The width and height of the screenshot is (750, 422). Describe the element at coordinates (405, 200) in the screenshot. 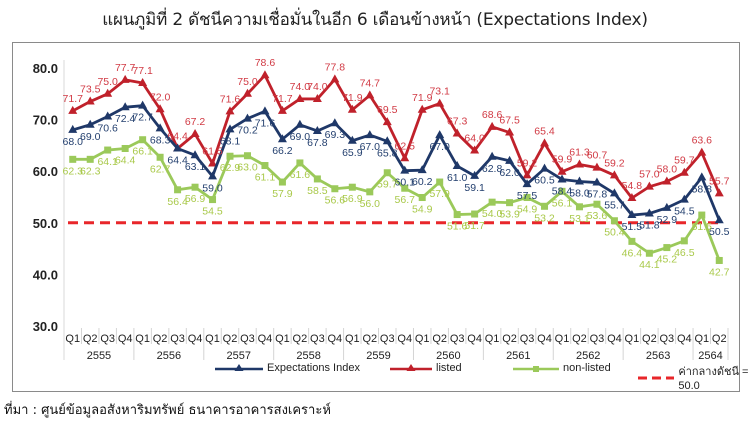

I see `data-label: 56.7` at that location.